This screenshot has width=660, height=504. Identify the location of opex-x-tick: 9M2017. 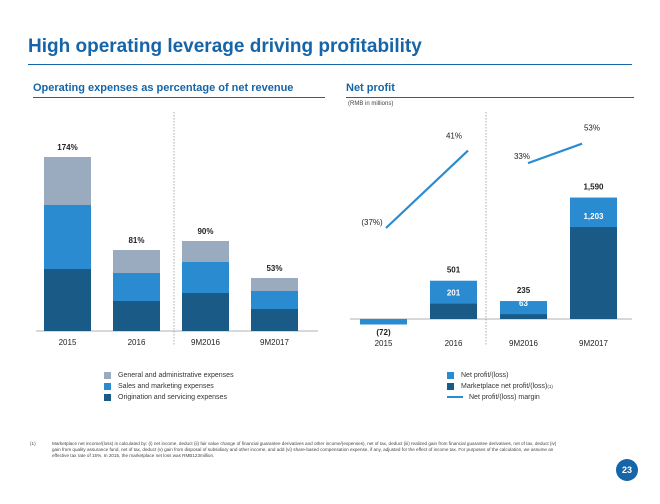
(274, 342).